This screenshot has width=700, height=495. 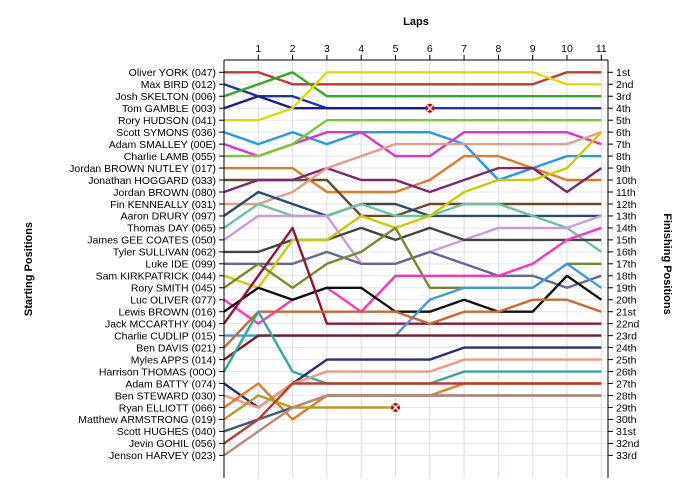 What do you see at coordinates (626, 360) in the screenshot?
I see `finishing-position-label: 25th` at bounding box center [626, 360].